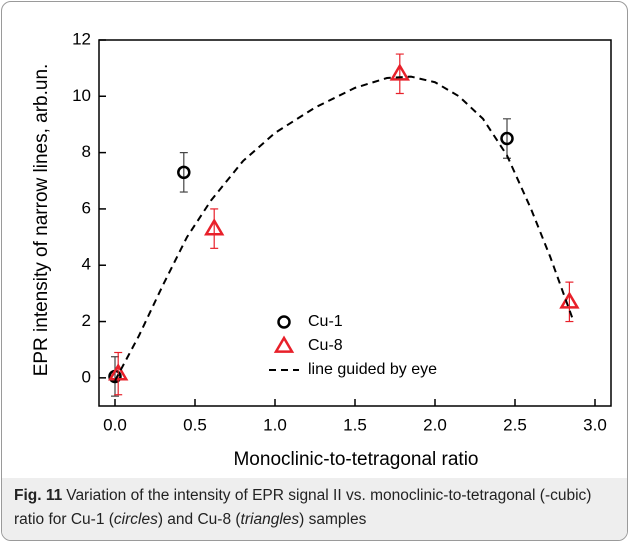 This screenshot has height=542, width=629. I want to click on y-tick-label: 10, so click(81, 95).